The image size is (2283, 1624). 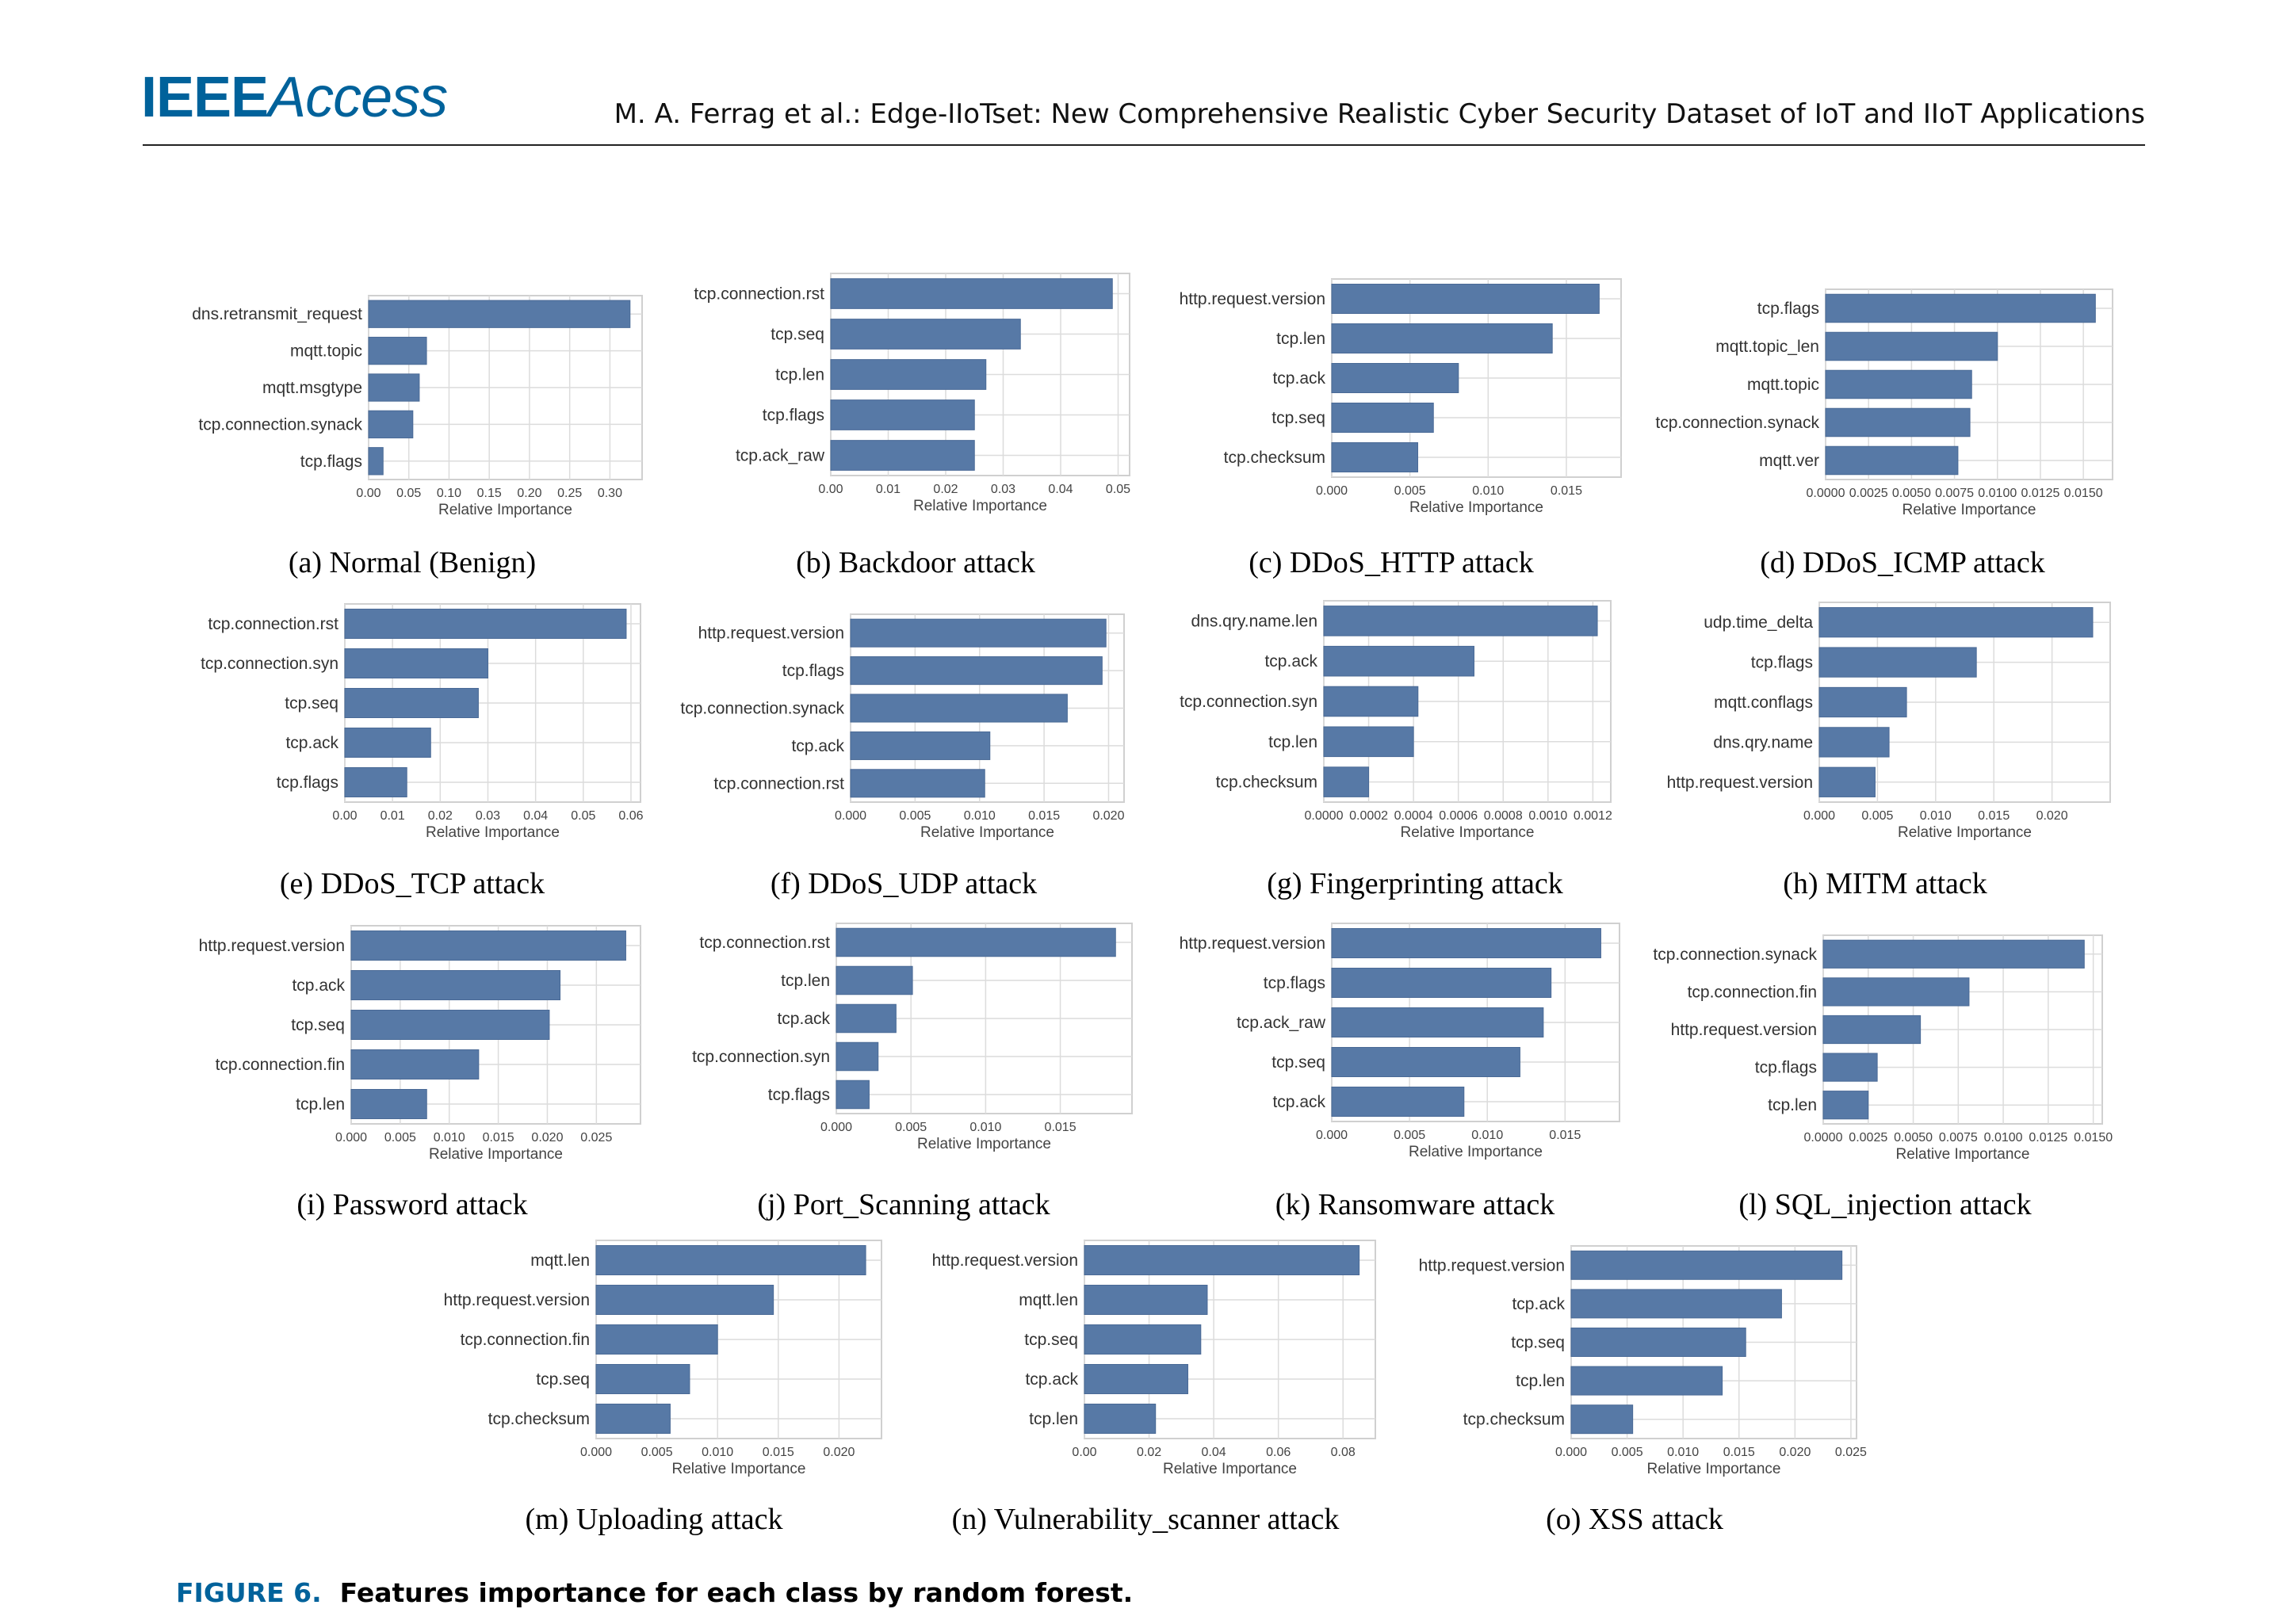 What do you see at coordinates (535, 816) in the screenshot?
I see `x-tick-label: 0.04` at bounding box center [535, 816].